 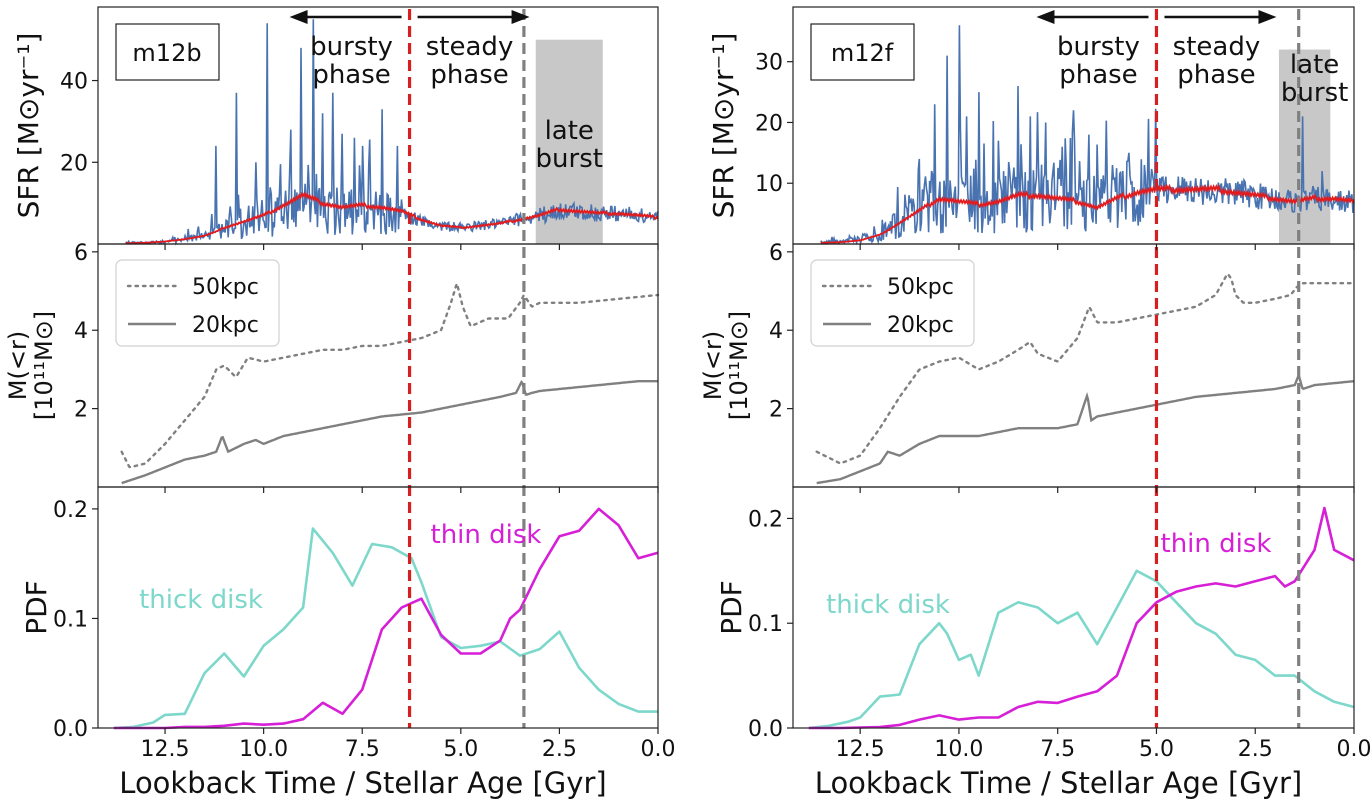 I want to click on galaxy-name: m12f, so click(x=862, y=53).